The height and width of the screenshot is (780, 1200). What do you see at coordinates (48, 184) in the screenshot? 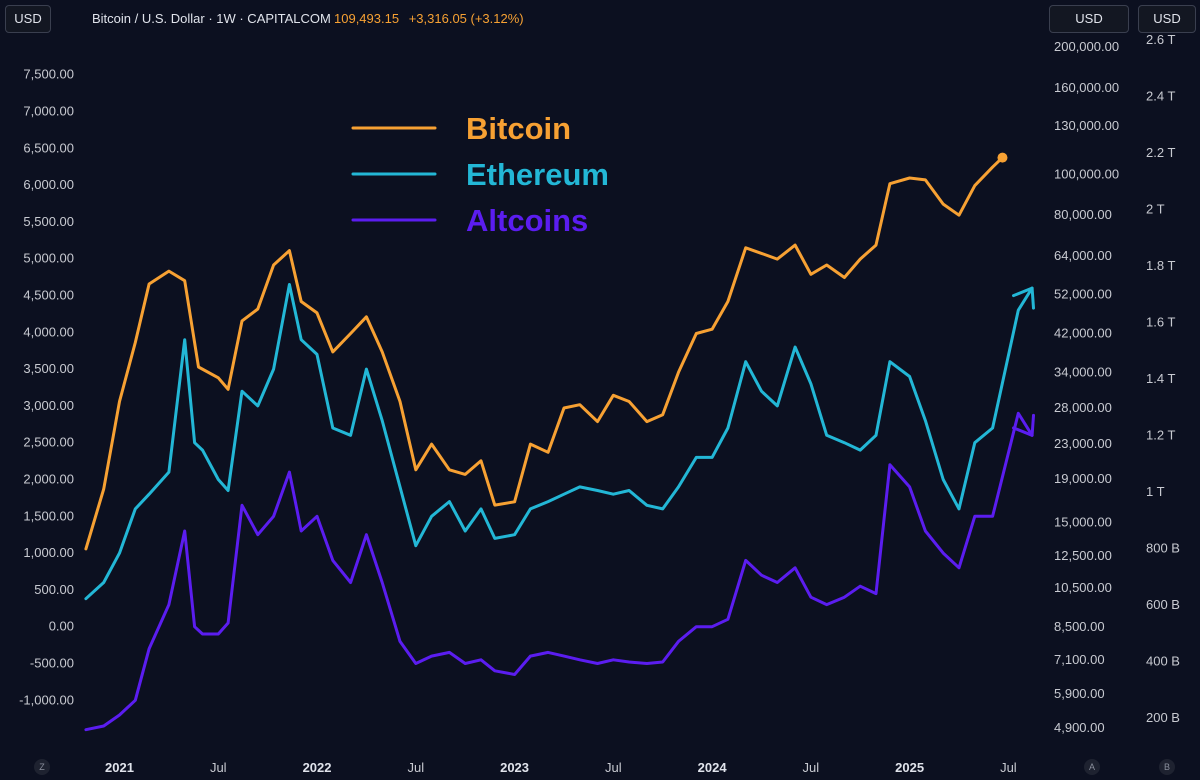
I see `left-axis-tick-label: 6,000.00` at bounding box center [48, 184].